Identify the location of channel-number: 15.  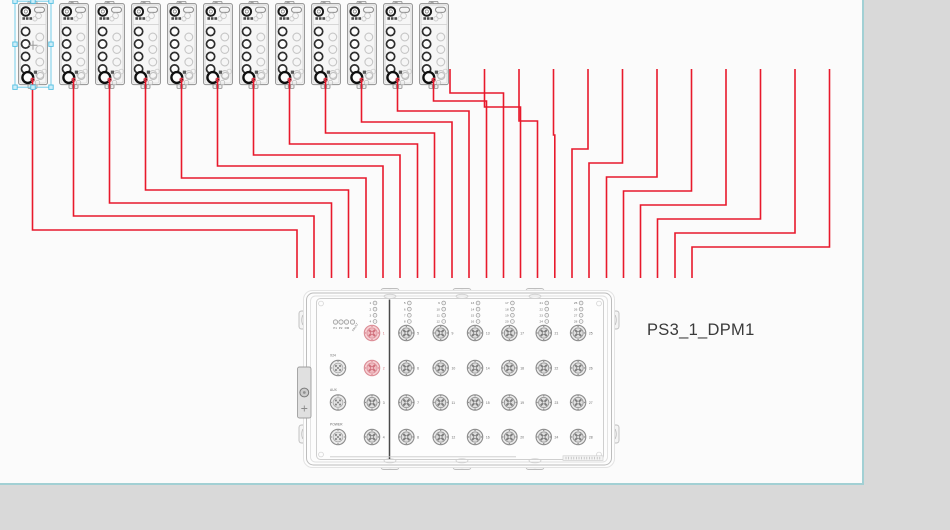
(473, 316).